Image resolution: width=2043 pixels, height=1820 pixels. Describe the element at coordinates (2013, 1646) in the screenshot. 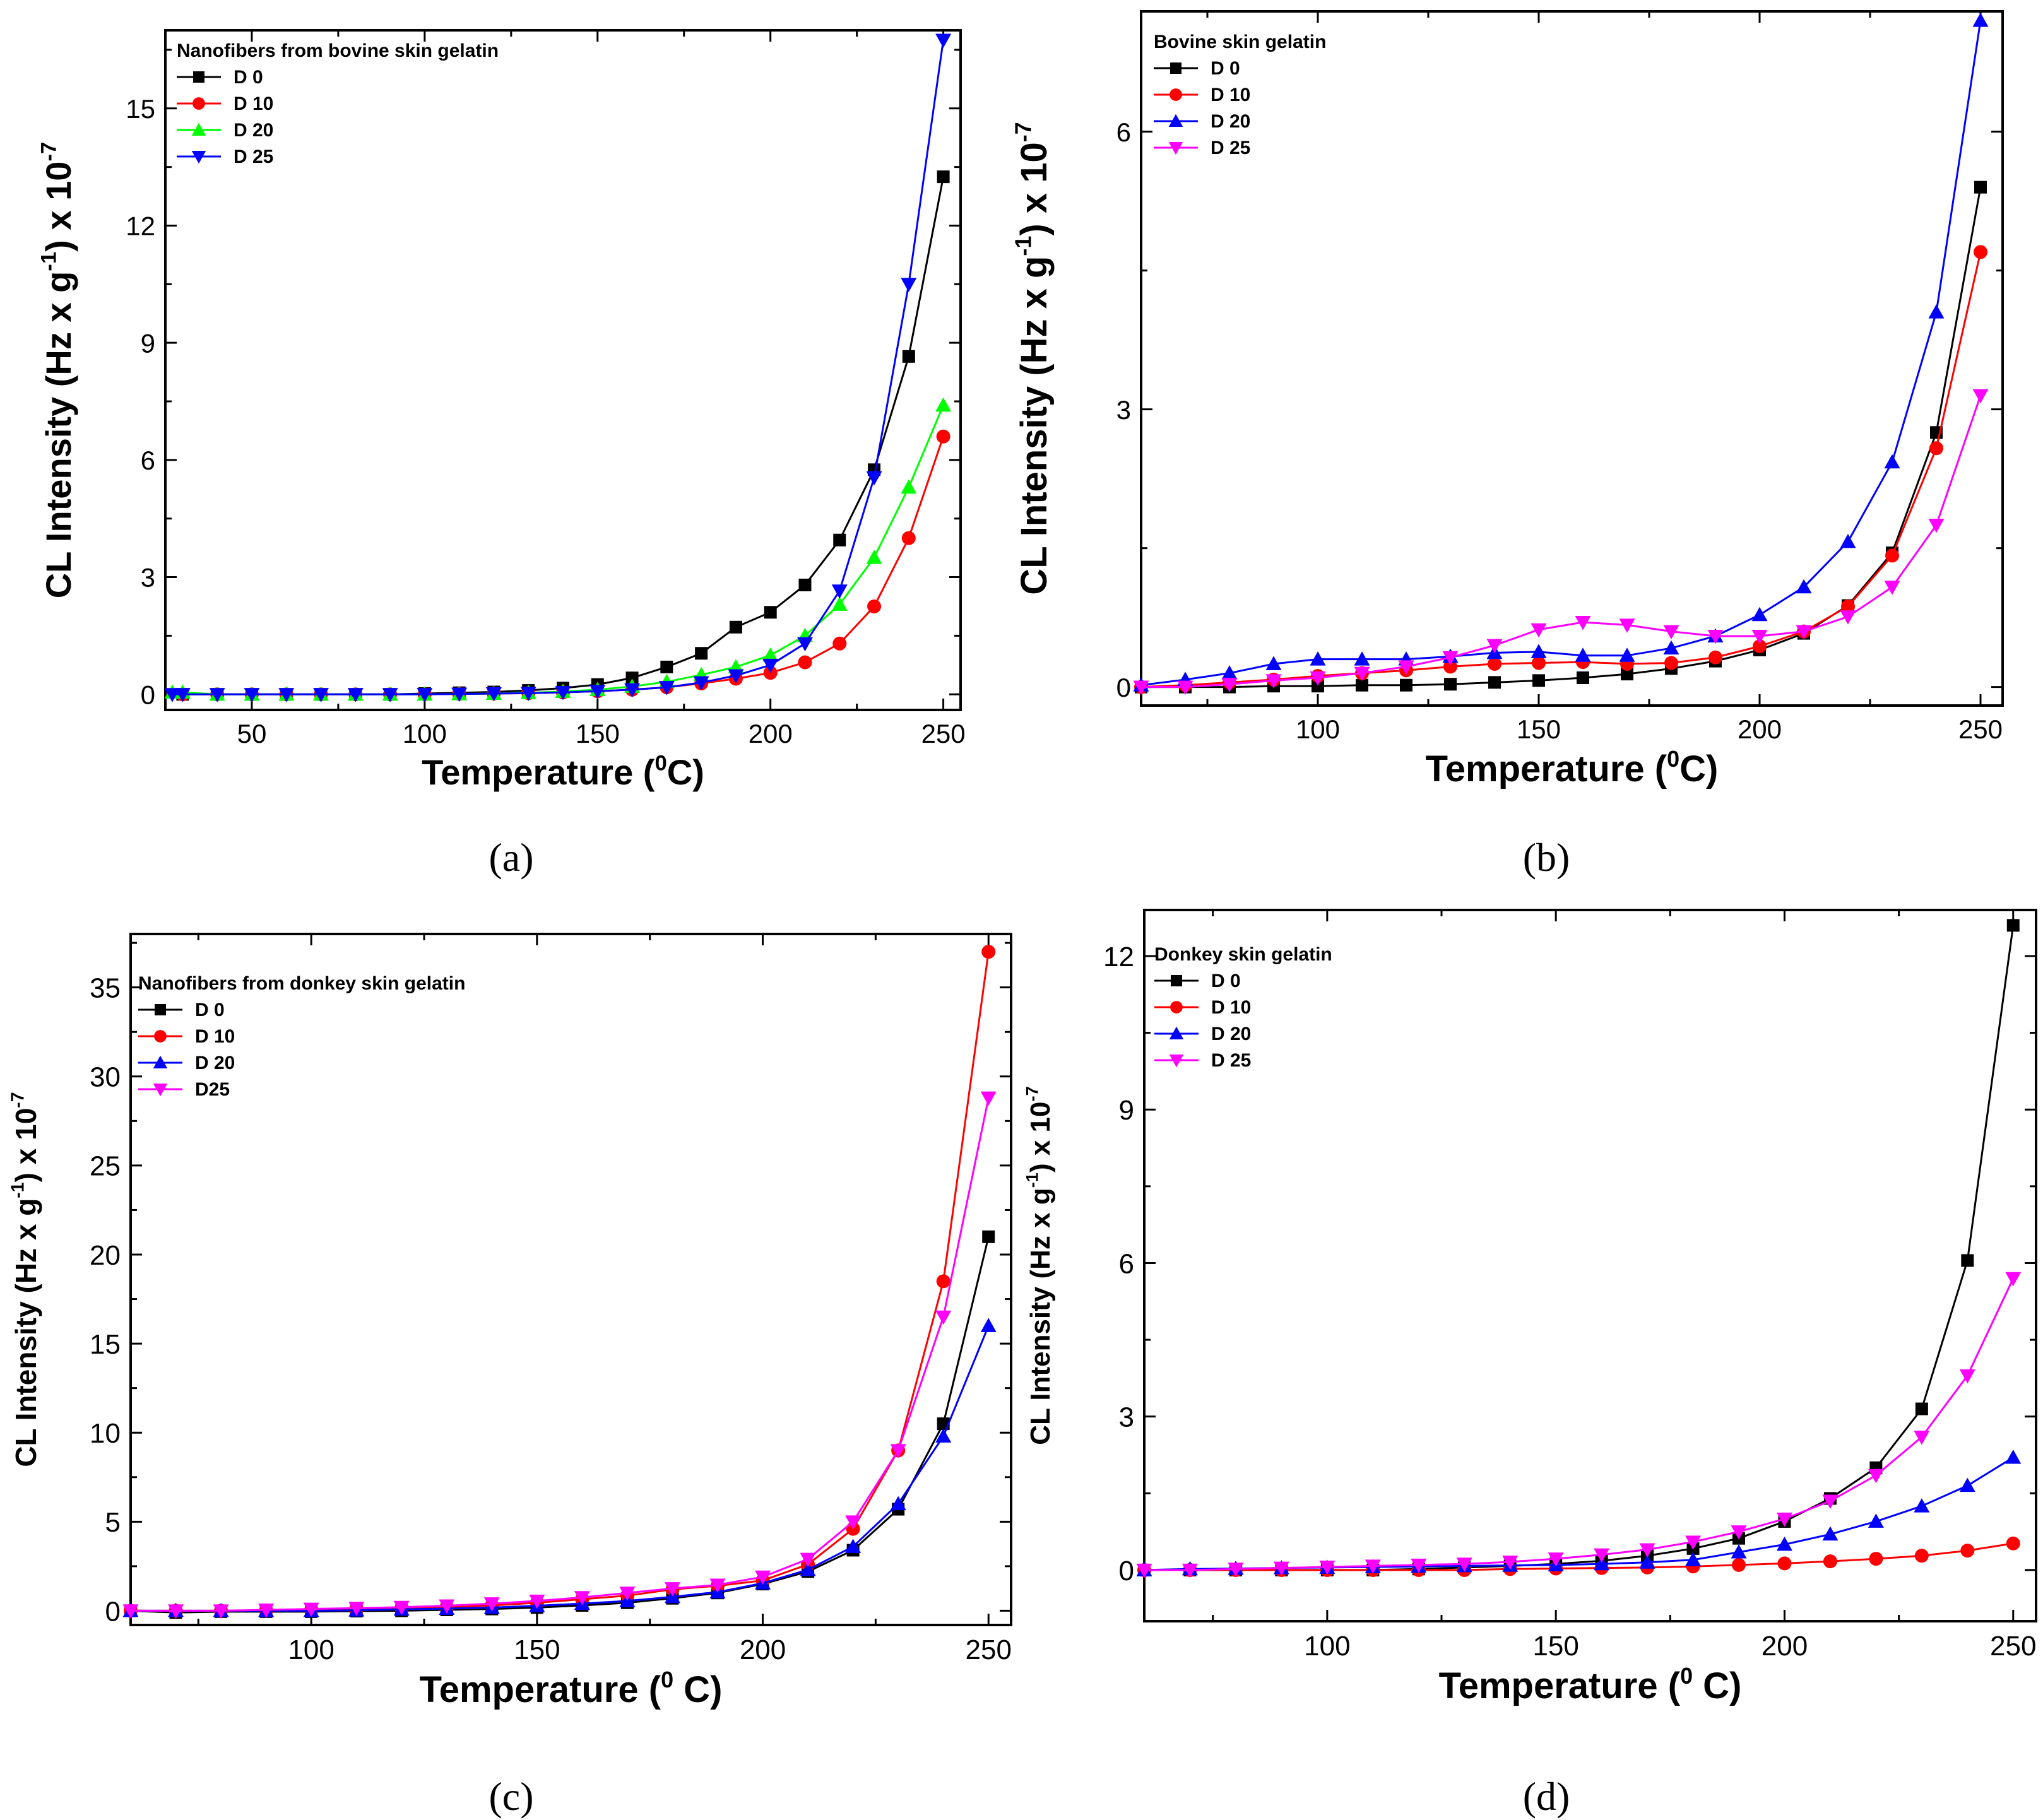

I see `x-tick-label: 250` at that location.